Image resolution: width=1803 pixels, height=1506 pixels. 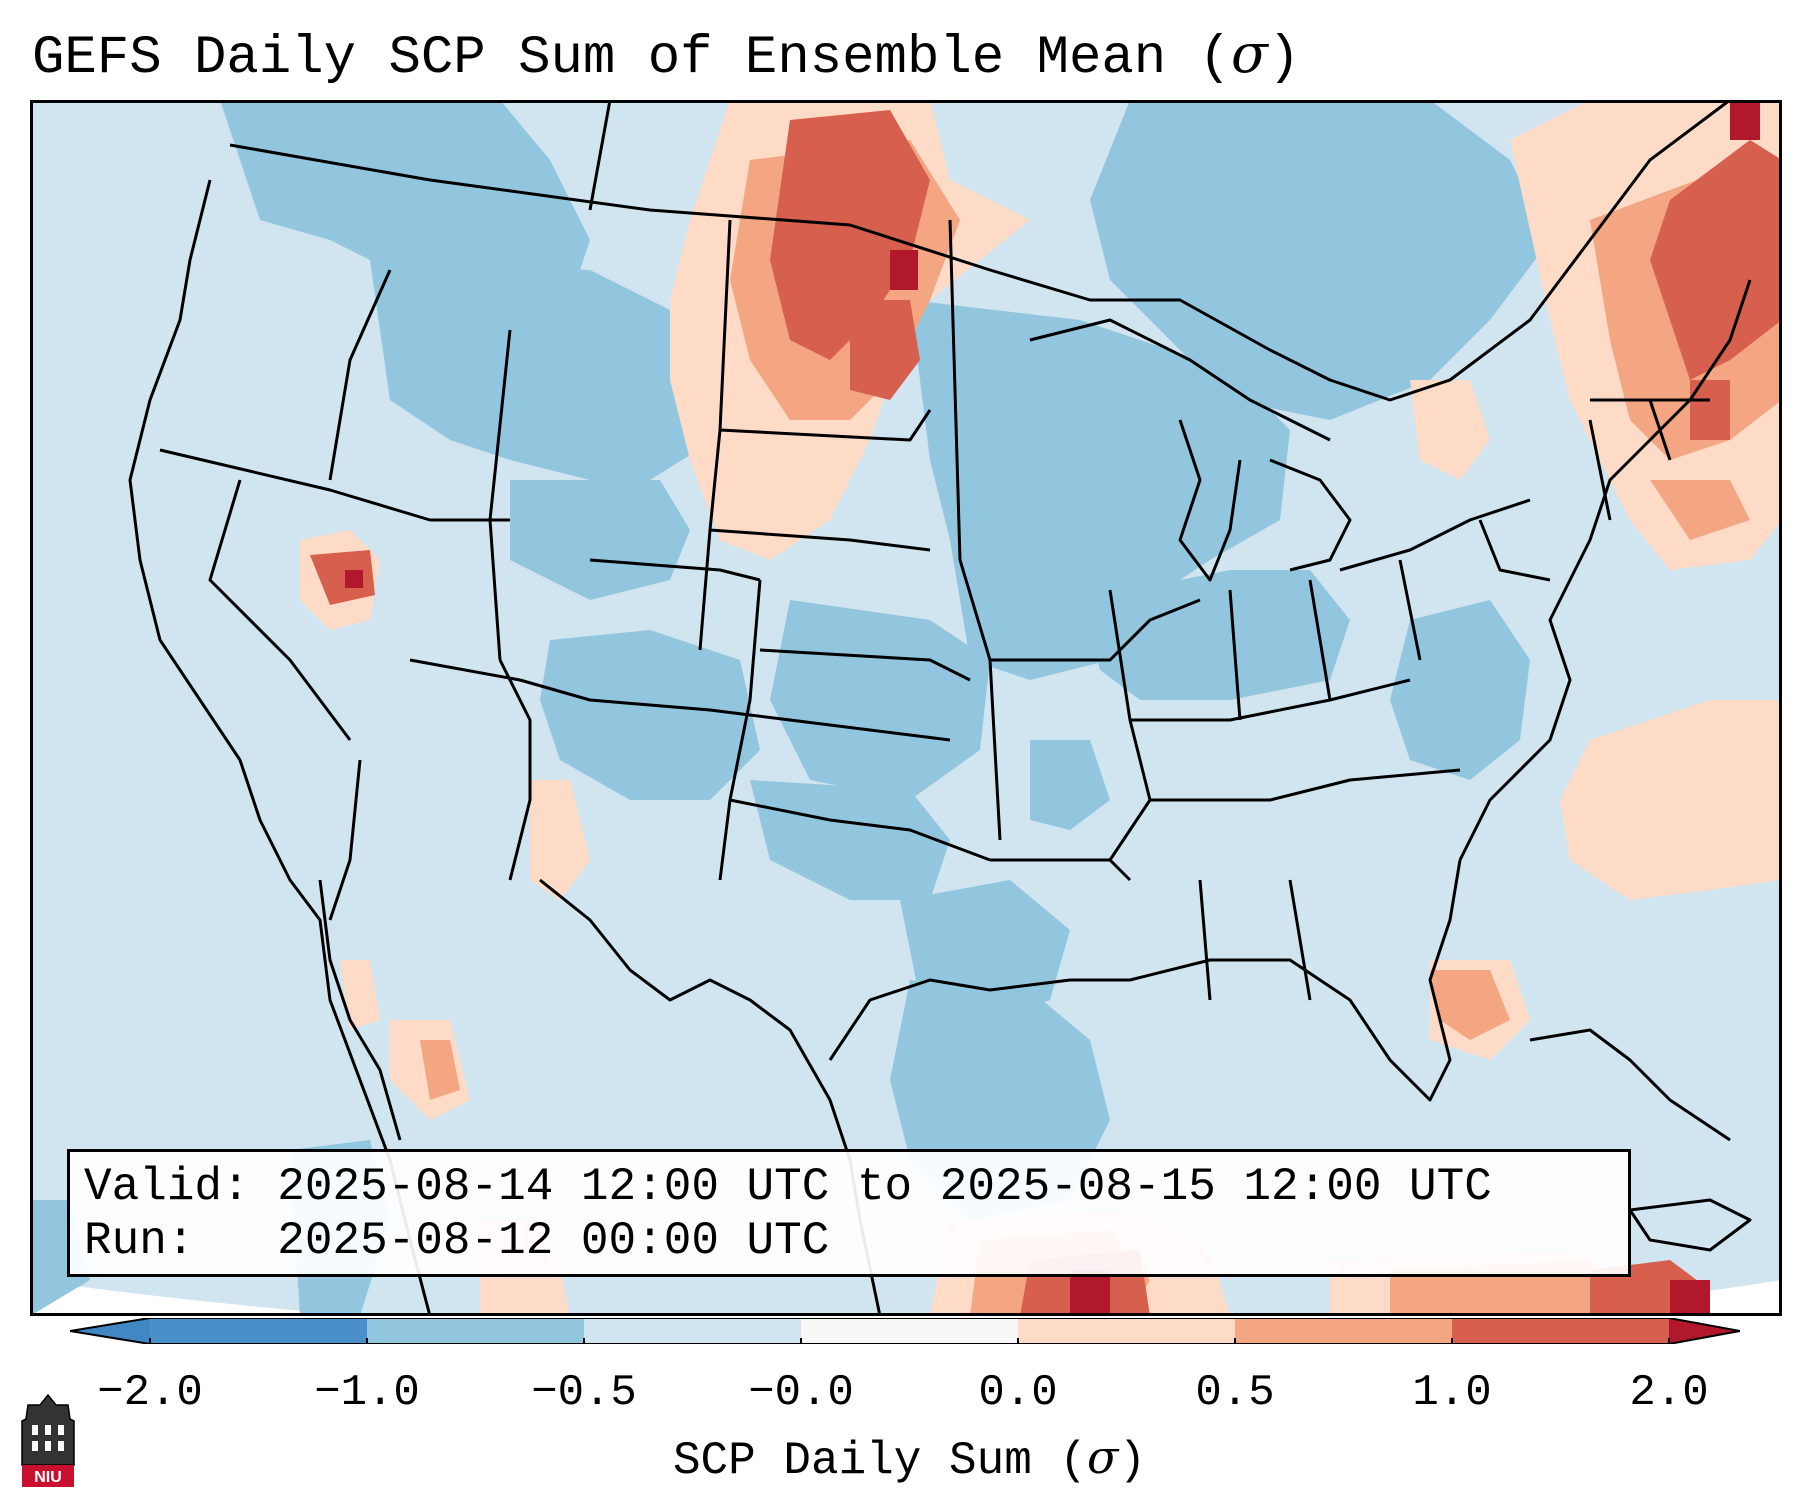 I want to click on colorbar-tick-3: −0.5, so click(x=584, y=1393).